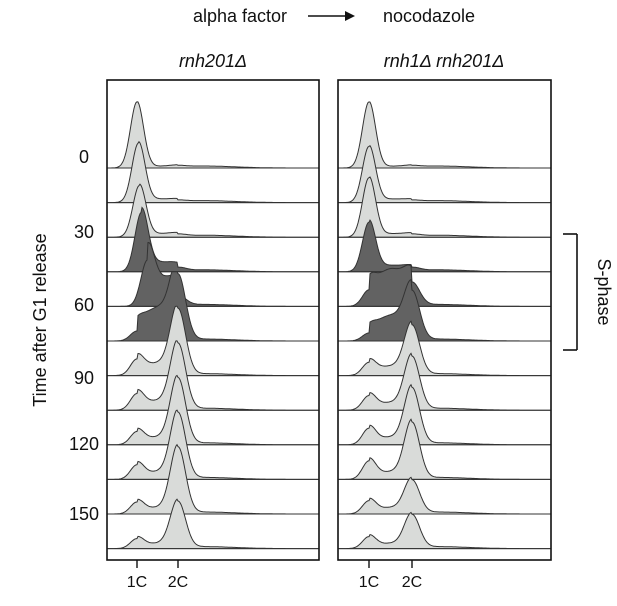 The height and width of the screenshot is (606, 617). I want to click on arrow-right-icon, so click(331, 16).